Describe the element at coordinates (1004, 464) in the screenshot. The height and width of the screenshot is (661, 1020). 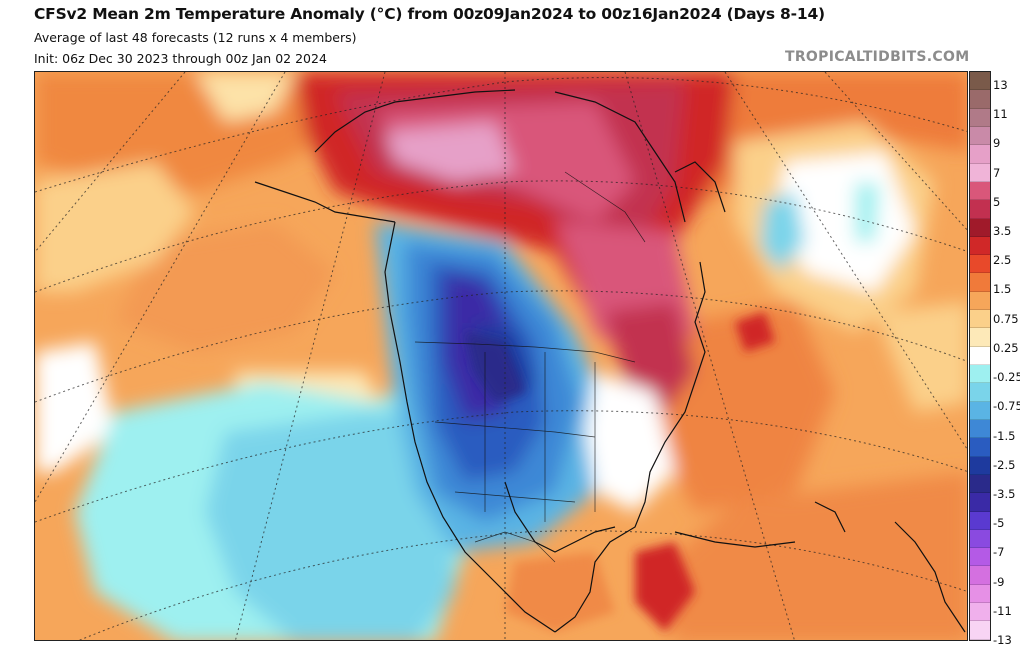
I see `colorbar-tick-label: -2.5` at that location.